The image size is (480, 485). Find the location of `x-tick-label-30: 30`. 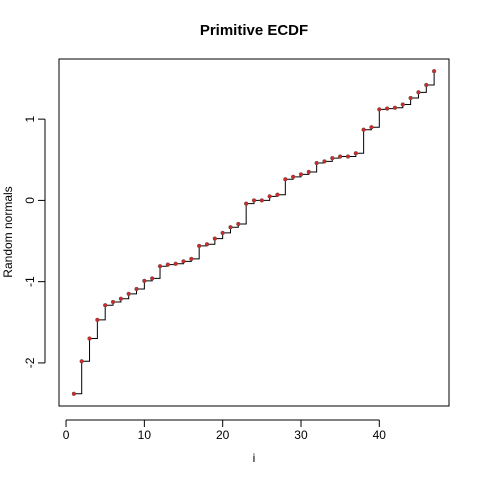

x-tick-label-30: 30 is located at coordinates (301, 435).